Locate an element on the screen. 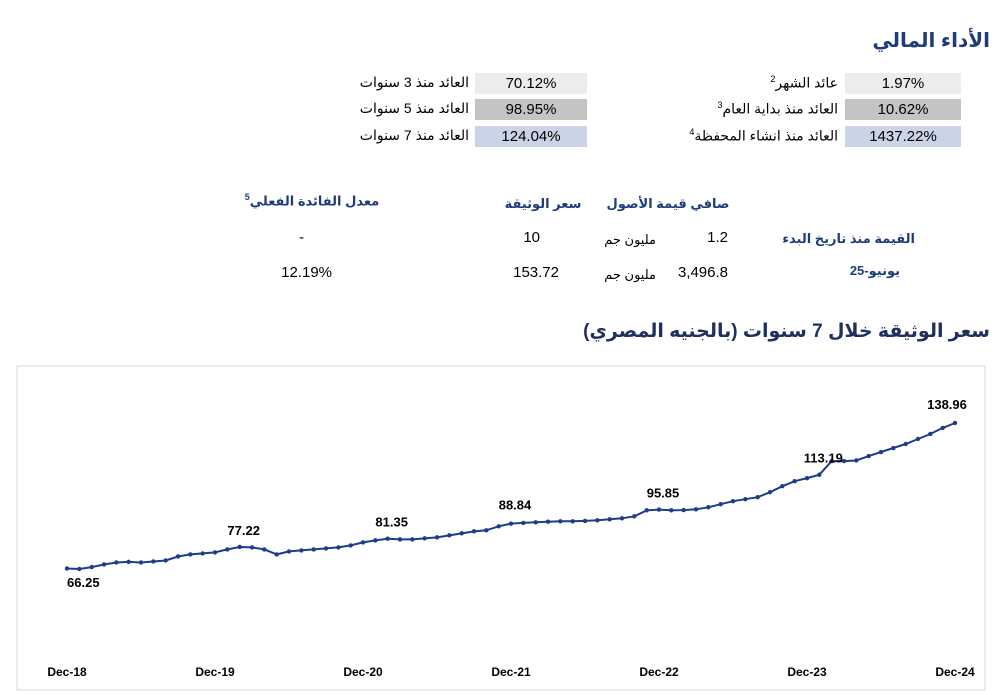 The height and width of the screenshot is (695, 1002). data-label: 81.35 is located at coordinates (391, 522).